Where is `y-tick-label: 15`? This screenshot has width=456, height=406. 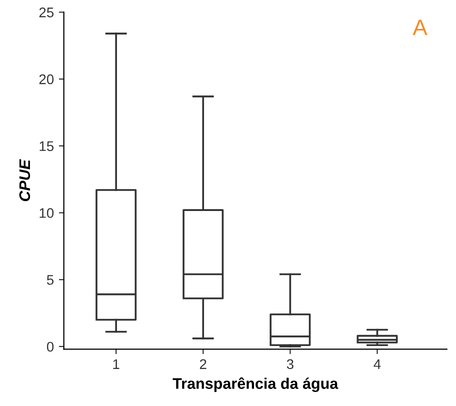 y-tick-label: 15 is located at coordinates (47, 146).